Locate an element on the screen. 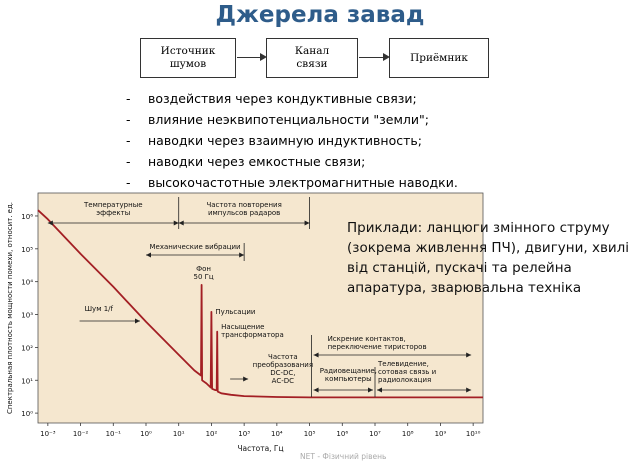 Image resolution: width=640 pixels, height=464 pixels. arrow-thermal-head-left is located at coordinates (50, 223).